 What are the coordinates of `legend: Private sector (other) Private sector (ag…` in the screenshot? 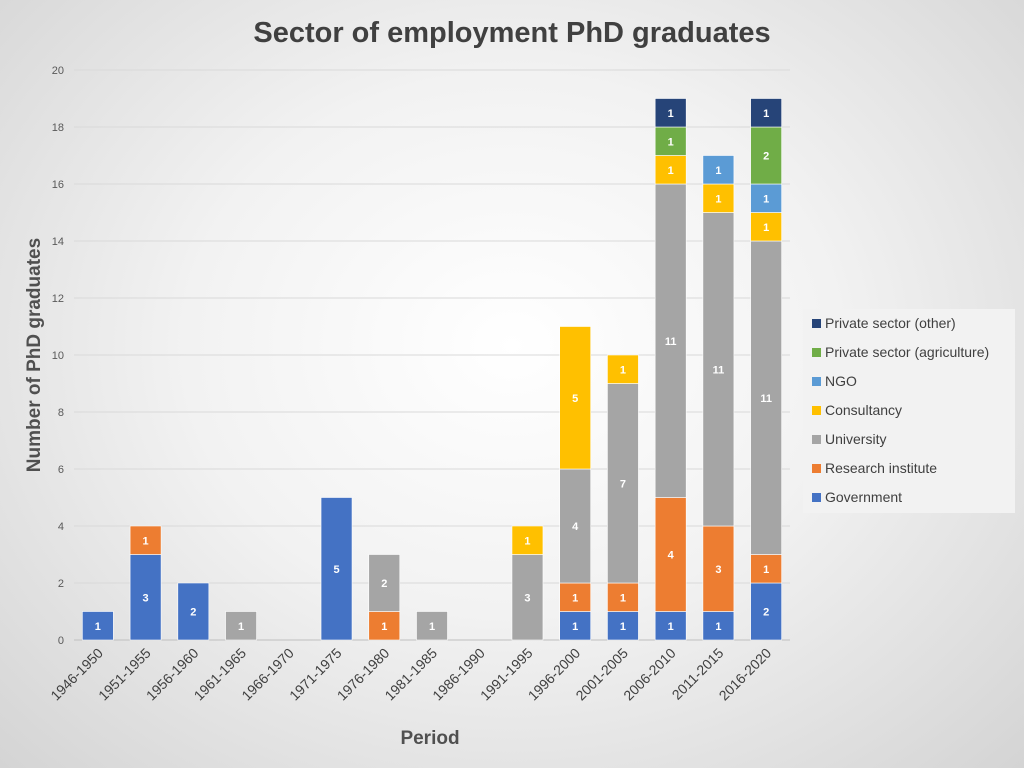 It's located at (909, 411).